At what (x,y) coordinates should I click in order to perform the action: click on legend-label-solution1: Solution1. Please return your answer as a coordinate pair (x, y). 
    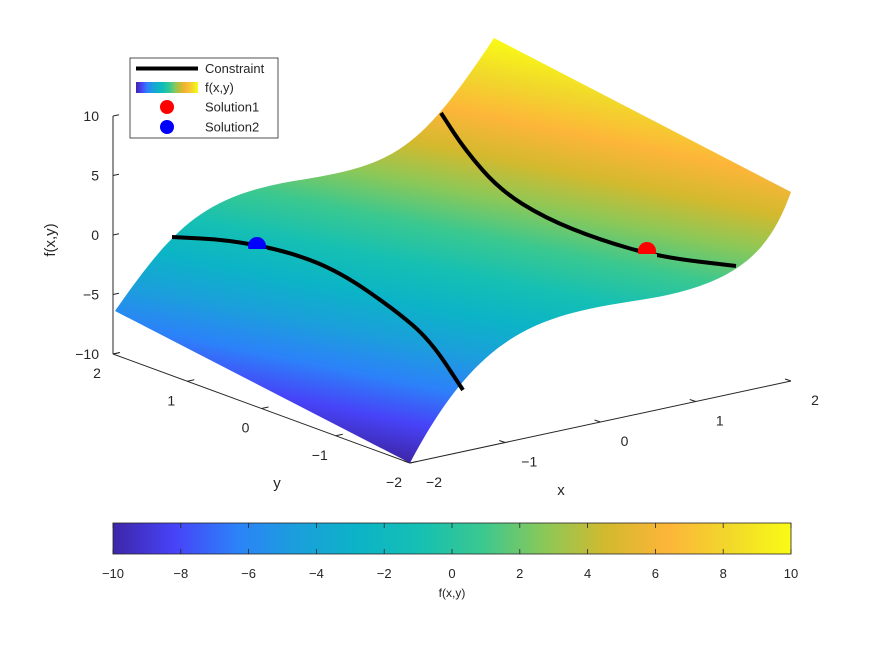
    Looking at the image, I should click on (232, 107).